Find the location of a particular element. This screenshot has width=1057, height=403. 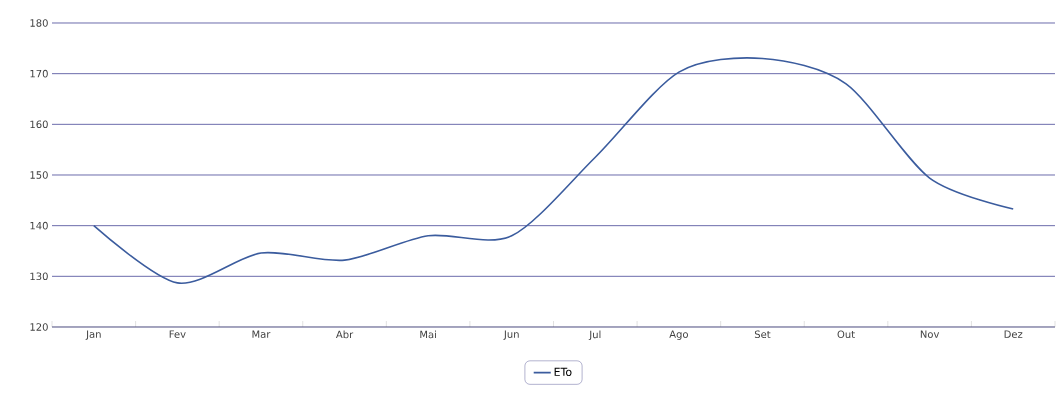

x-tick-label: Out is located at coordinates (846, 334).